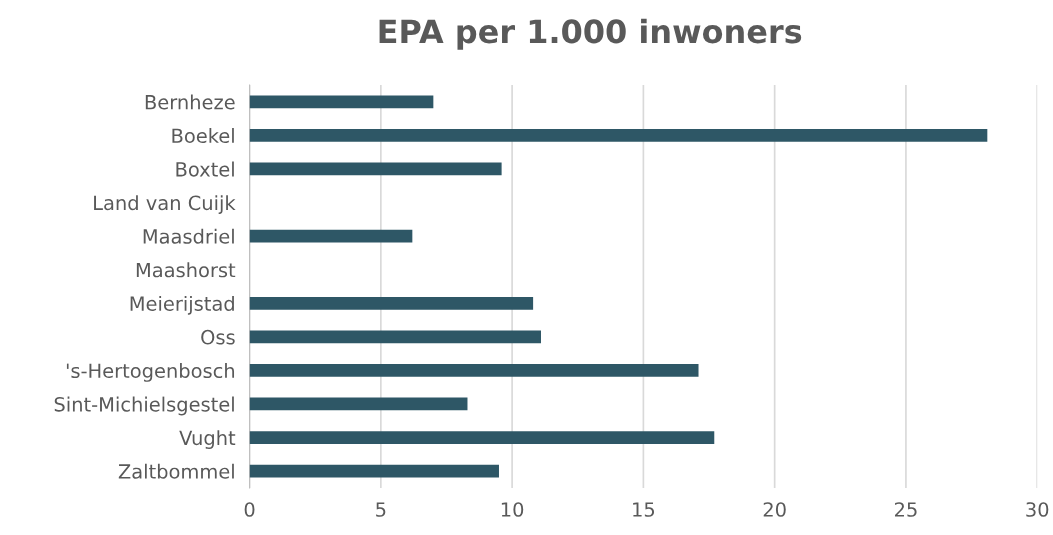 The height and width of the screenshot is (535, 1053). I want to click on y-tick-label: Oss, so click(218, 337).